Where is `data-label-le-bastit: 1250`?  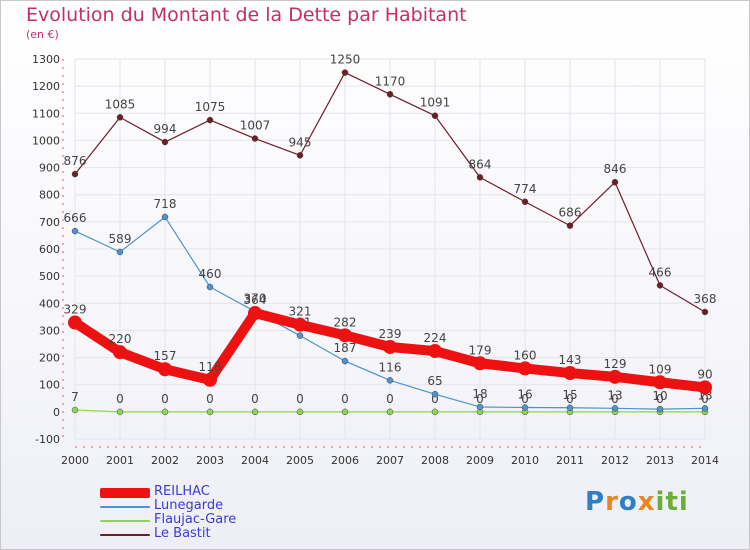
data-label-le-bastit: 1250 is located at coordinates (345, 60).